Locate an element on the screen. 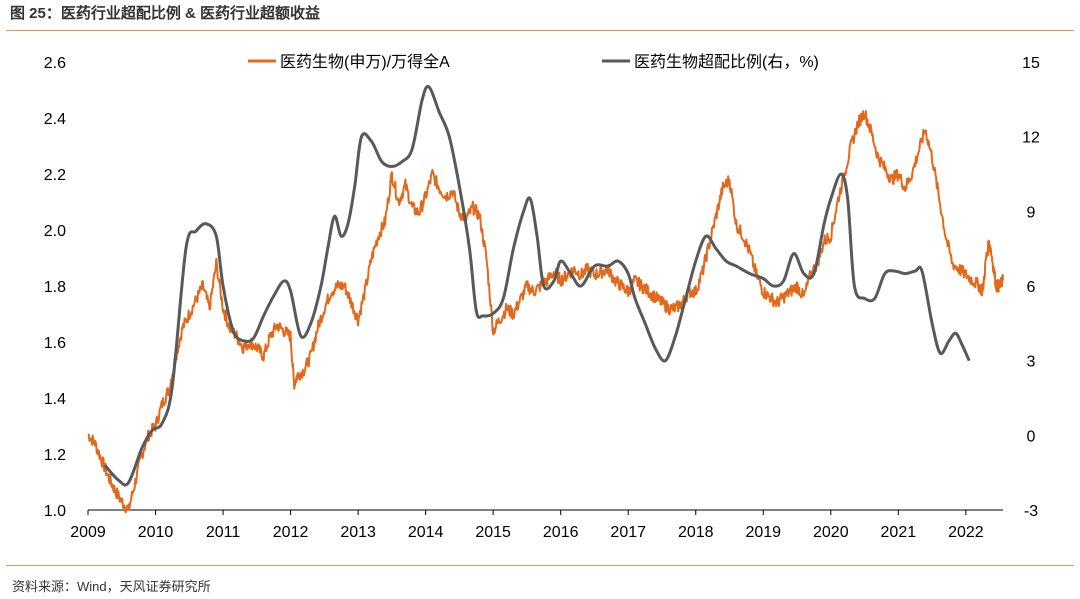 This screenshot has height=599, width=1080. x-tick-label: 2022 is located at coordinates (966, 532).